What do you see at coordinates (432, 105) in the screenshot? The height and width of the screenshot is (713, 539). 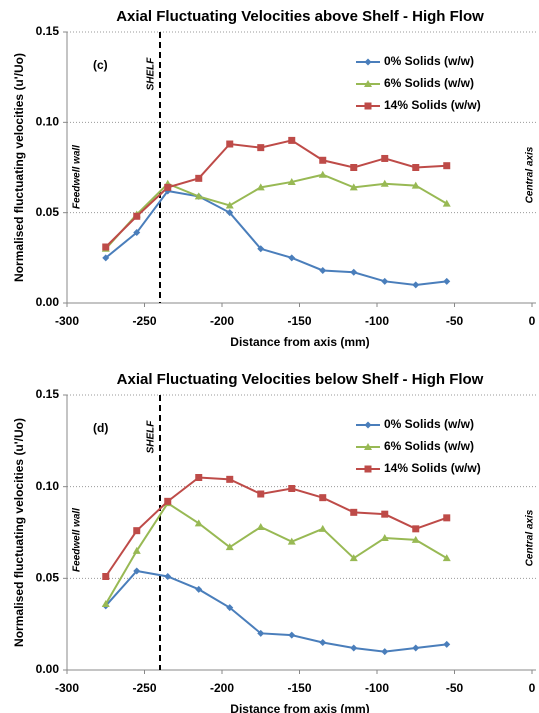 I see `legend-label: 14% Solids (w/w)` at bounding box center [432, 105].